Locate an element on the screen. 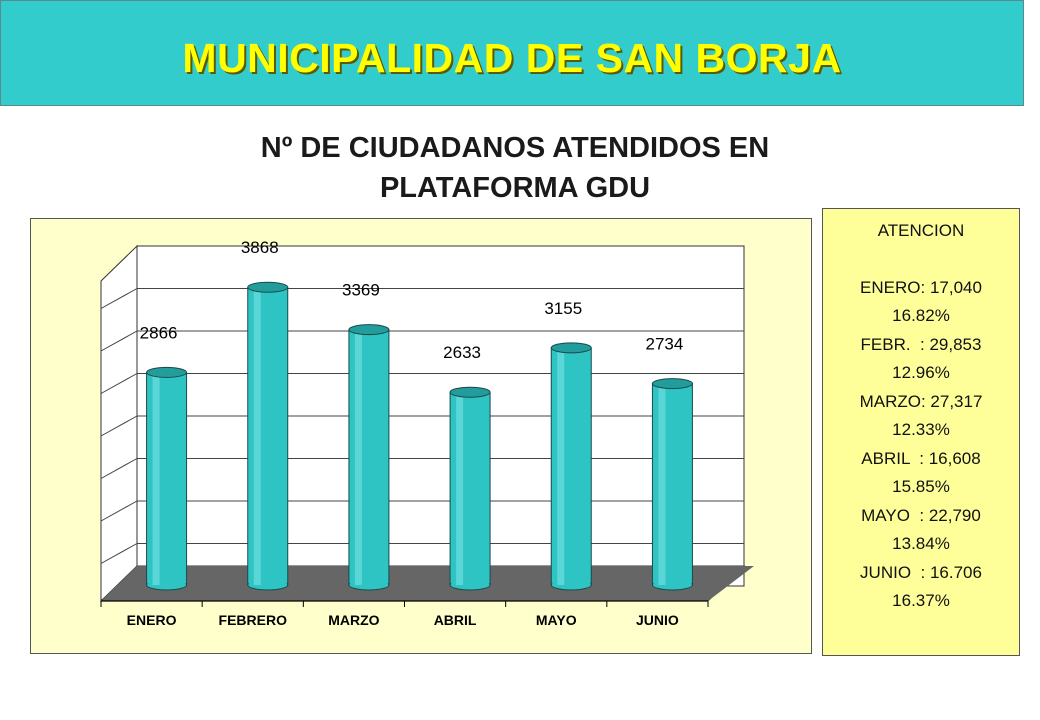 The width and height of the screenshot is (1040, 720). x-tick-label: MARZO is located at coordinates (353, 620).